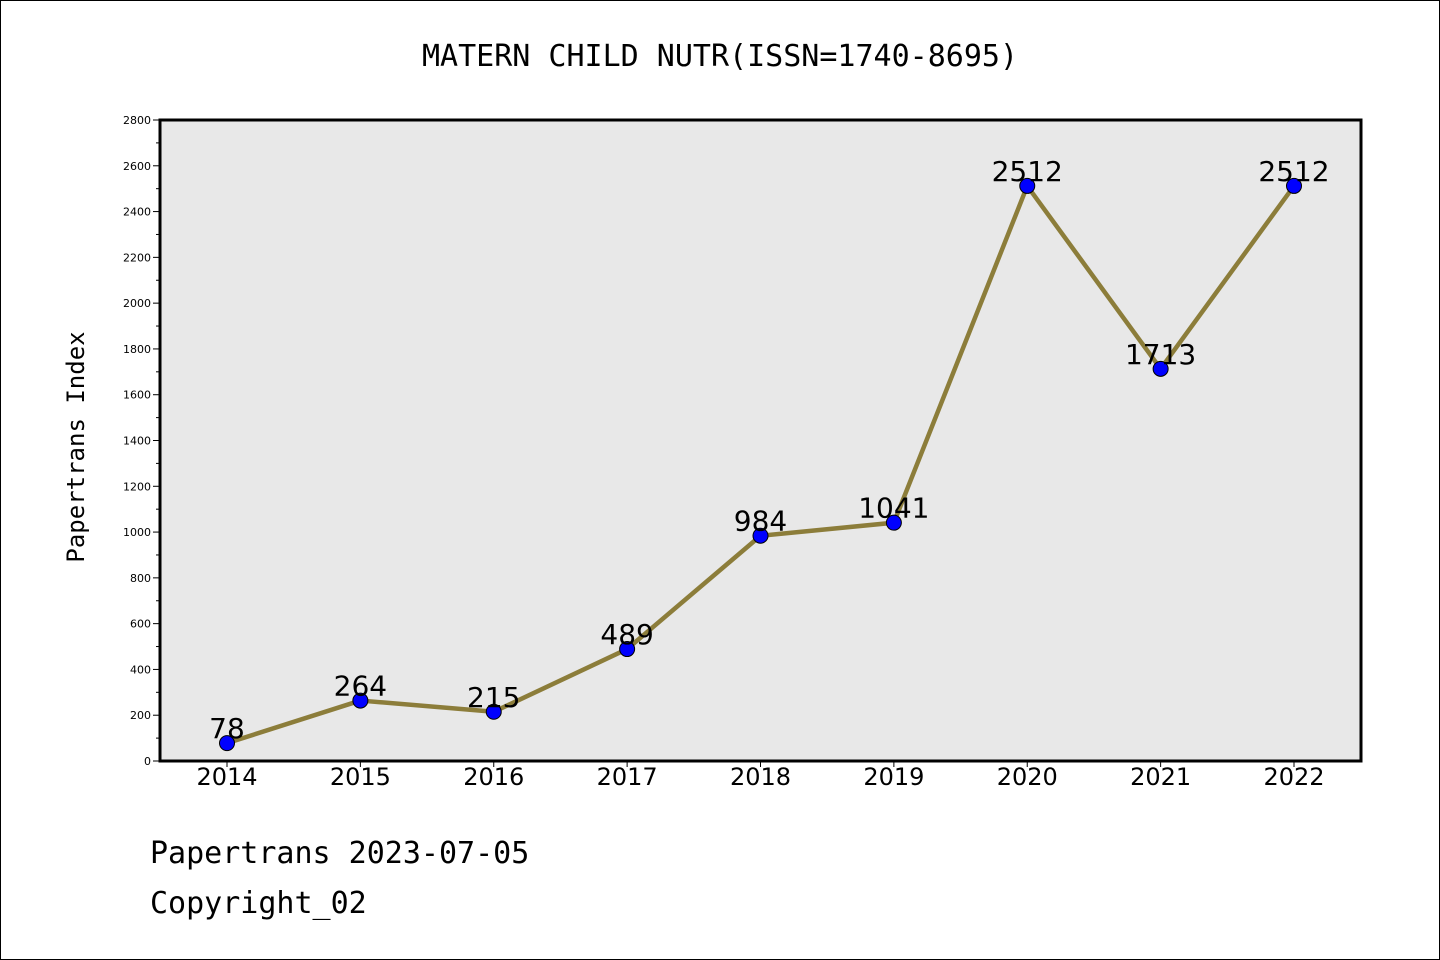  I want to click on y-axis-label: Papertrans Index, so click(76, 446).